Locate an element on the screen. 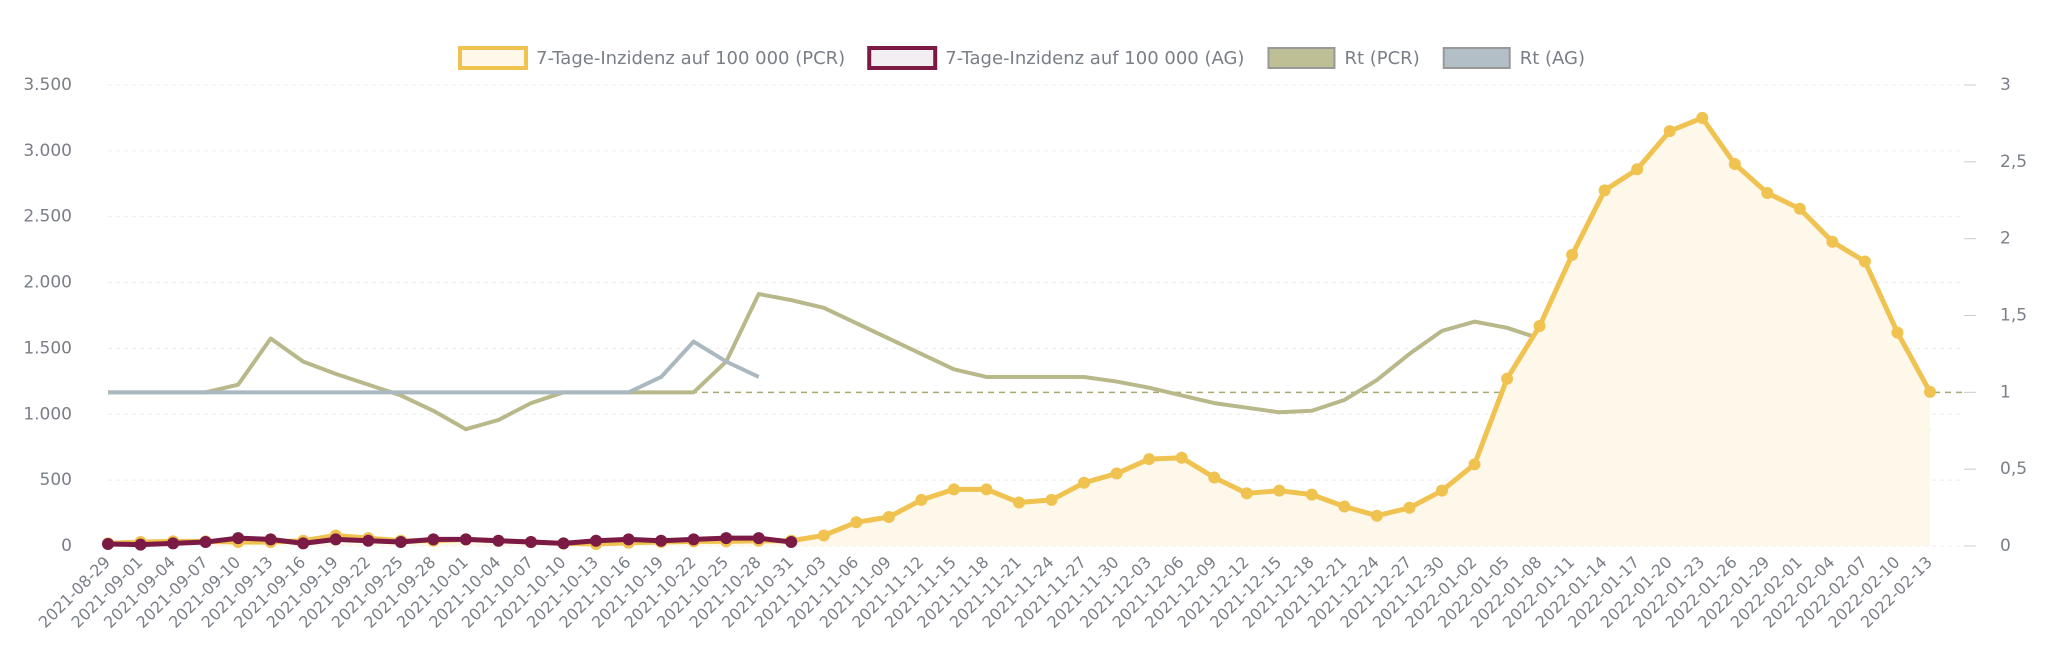 This screenshot has width=2048, height=668. y-tick-label: 0 is located at coordinates (66, 546).